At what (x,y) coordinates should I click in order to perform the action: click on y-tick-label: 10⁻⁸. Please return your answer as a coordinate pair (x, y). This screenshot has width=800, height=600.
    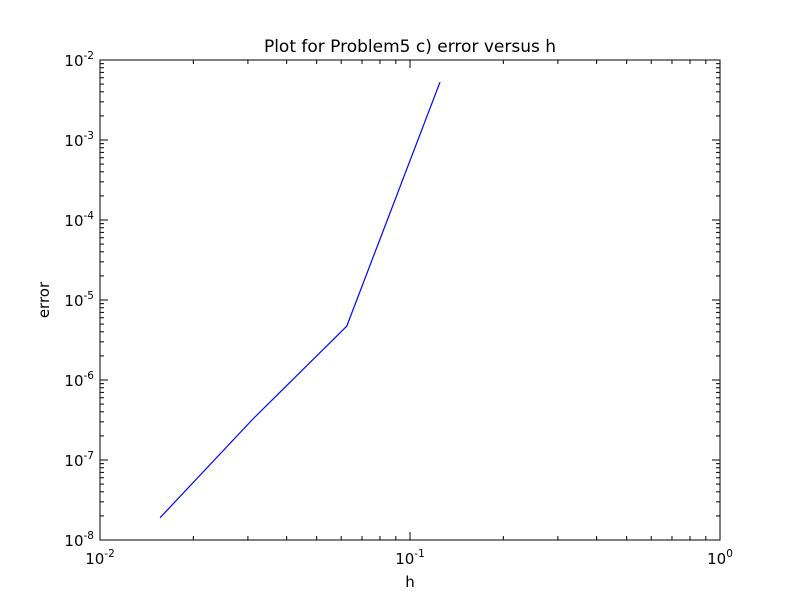
    Looking at the image, I should click on (79, 540).